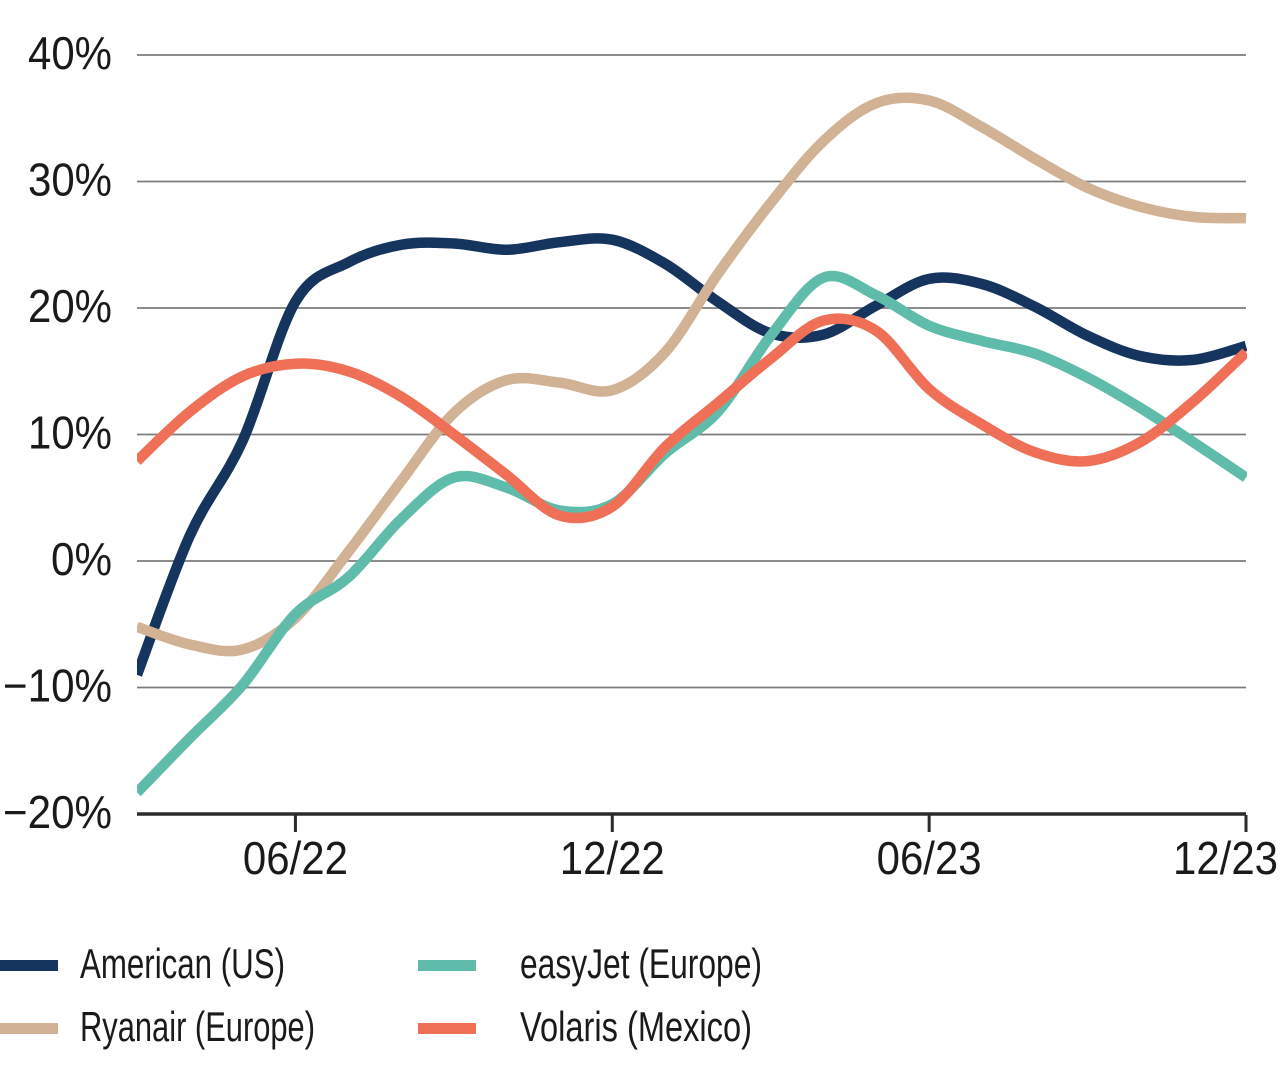 The image size is (1280, 1084). What do you see at coordinates (70, 53) in the screenshot?
I see `y-axis-label-40: 40%` at bounding box center [70, 53].